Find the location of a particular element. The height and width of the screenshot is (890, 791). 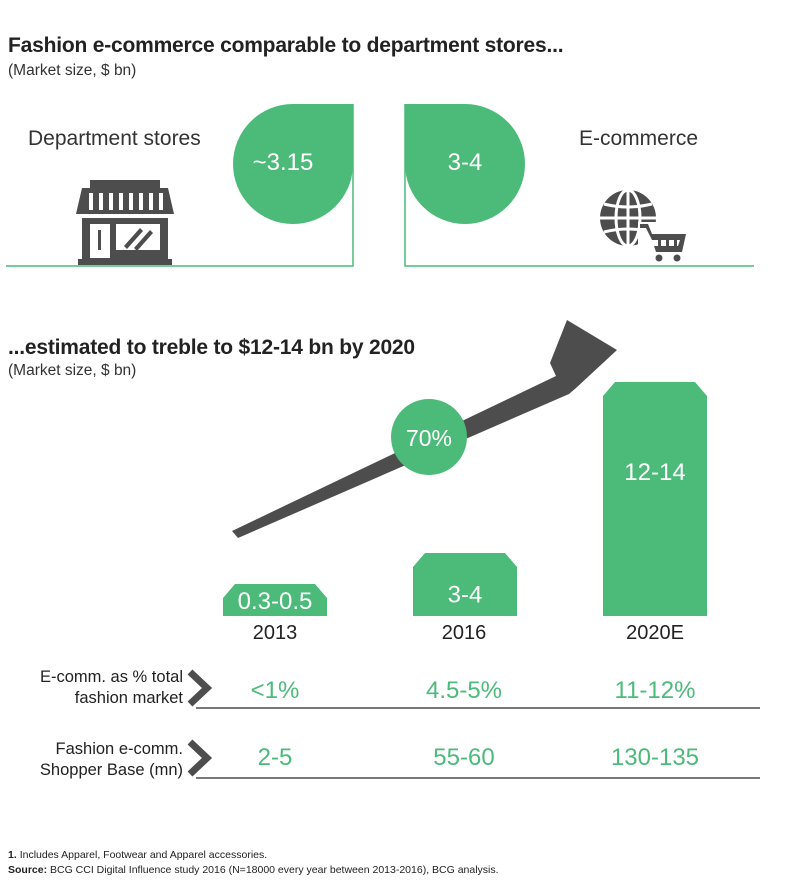

row2-label-line2: Shopper Base (mn) is located at coordinates (111, 770).